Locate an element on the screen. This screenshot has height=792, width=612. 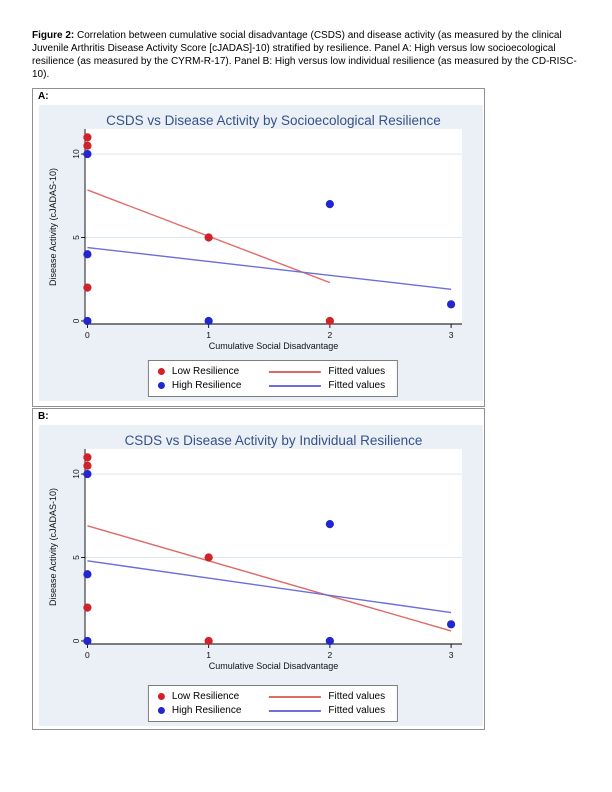
chart-a-y-axis-label: Disease Activity (cJADAS-10) is located at coordinates (53, 226).